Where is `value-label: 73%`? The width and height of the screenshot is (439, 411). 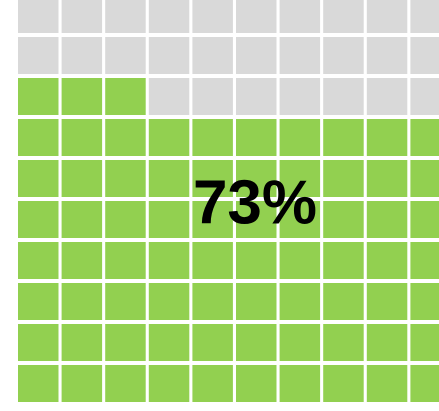 value-label: 73% is located at coordinates (255, 202).